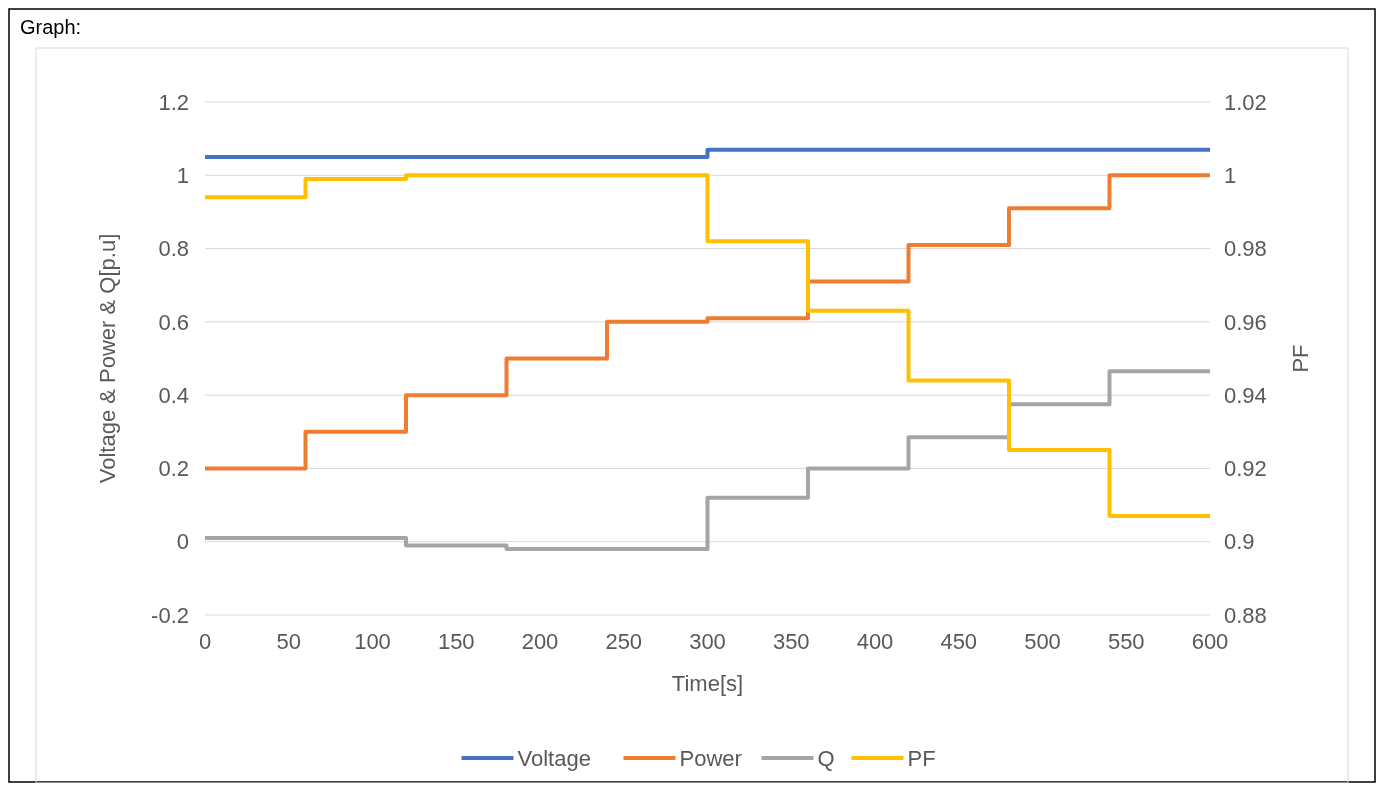 The width and height of the screenshot is (1384, 791). I want to click on y-tick-label: 0.2, so click(173, 469).